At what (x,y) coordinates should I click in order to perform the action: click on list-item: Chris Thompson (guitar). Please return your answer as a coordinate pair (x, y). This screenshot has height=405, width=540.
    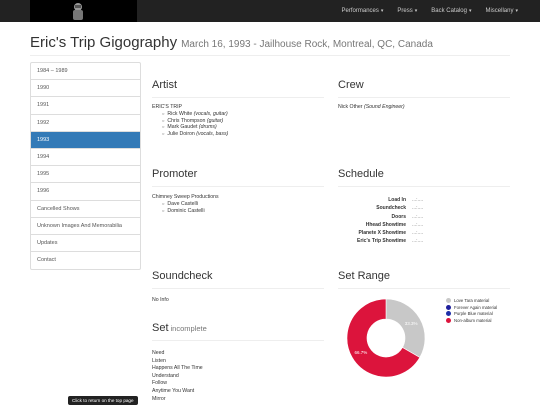
    Looking at the image, I should click on (195, 121).